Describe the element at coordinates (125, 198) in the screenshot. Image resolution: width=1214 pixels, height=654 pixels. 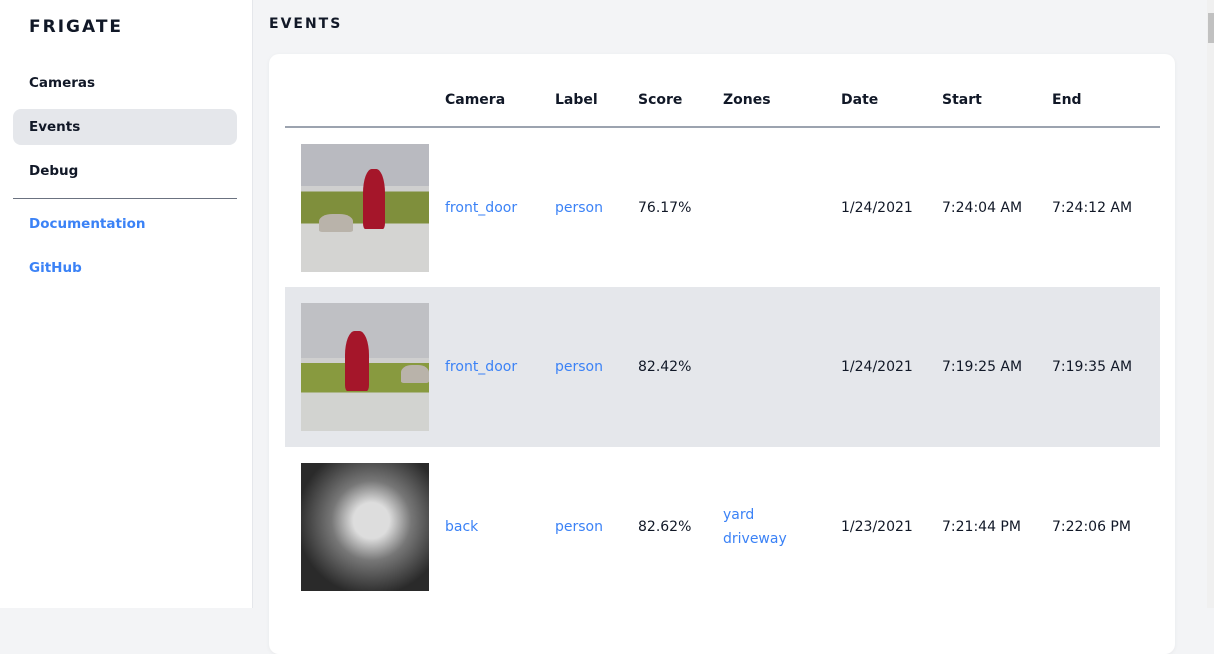
I see `sidebar-divider` at that location.